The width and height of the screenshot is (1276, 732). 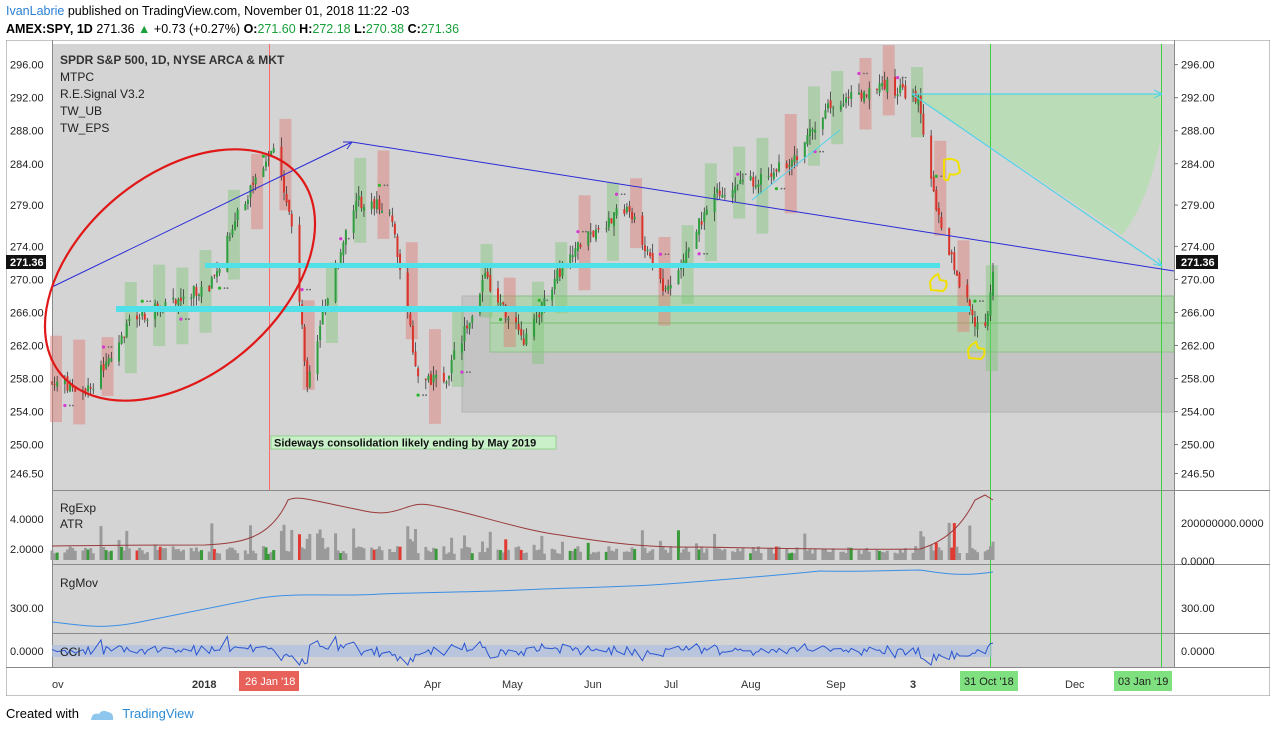 What do you see at coordinates (1198, 99) in the screenshot?
I see `price-tick-right: 292.00` at bounding box center [1198, 99].